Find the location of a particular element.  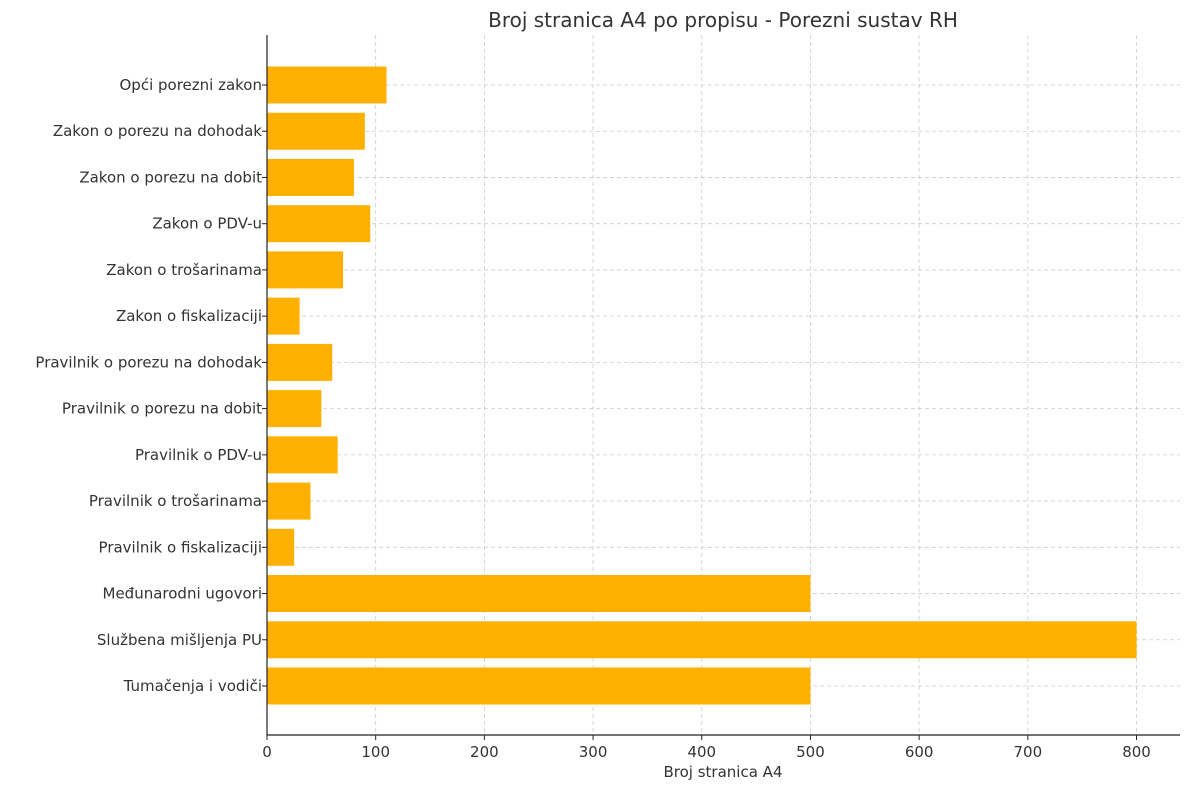

y-tick-label: Zakon o porezu na dohodak is located at coordinates (157, 131).